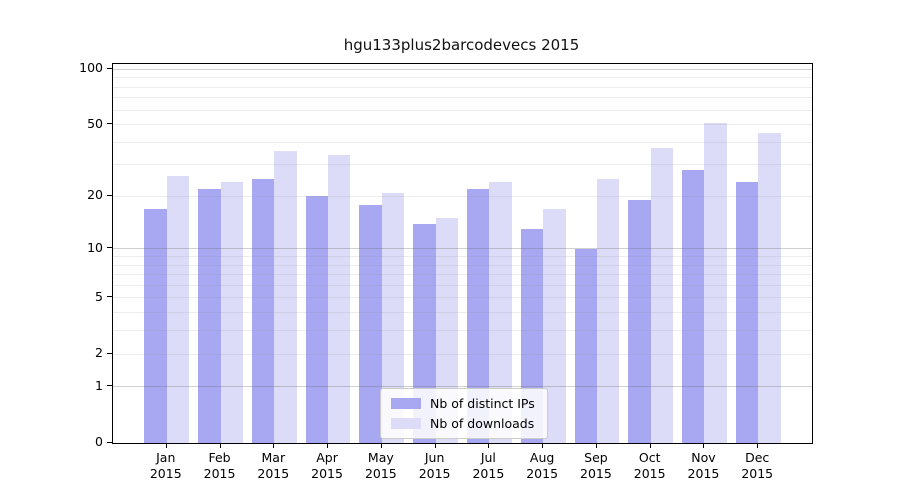  What do you see at coordinates (747, 312) in the screenshot?
I see `bar-distinct-ips-dec-2015` at bounding box center [747, 312].